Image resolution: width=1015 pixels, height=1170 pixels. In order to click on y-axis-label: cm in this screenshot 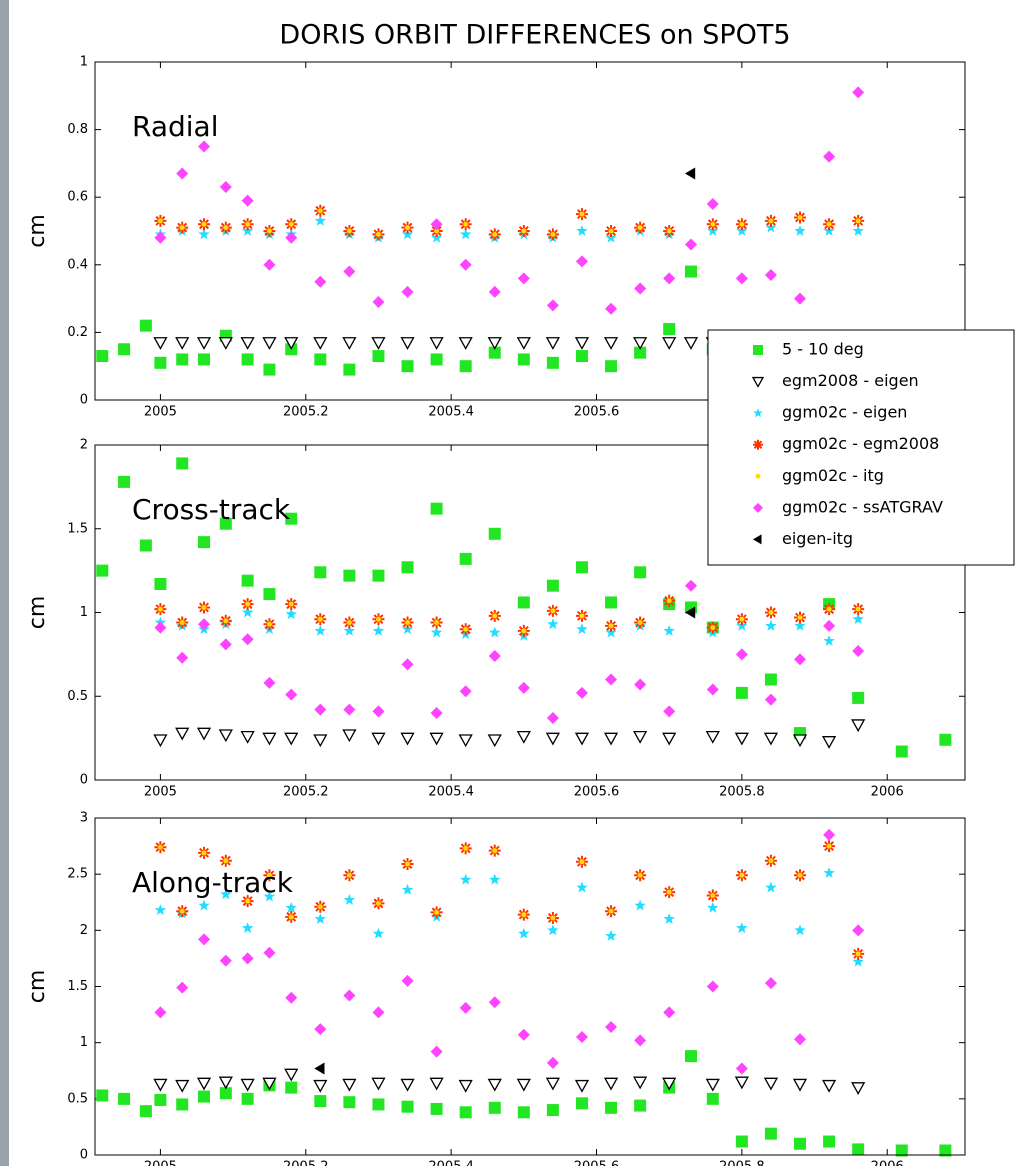, I will do `click(37, 613)`.